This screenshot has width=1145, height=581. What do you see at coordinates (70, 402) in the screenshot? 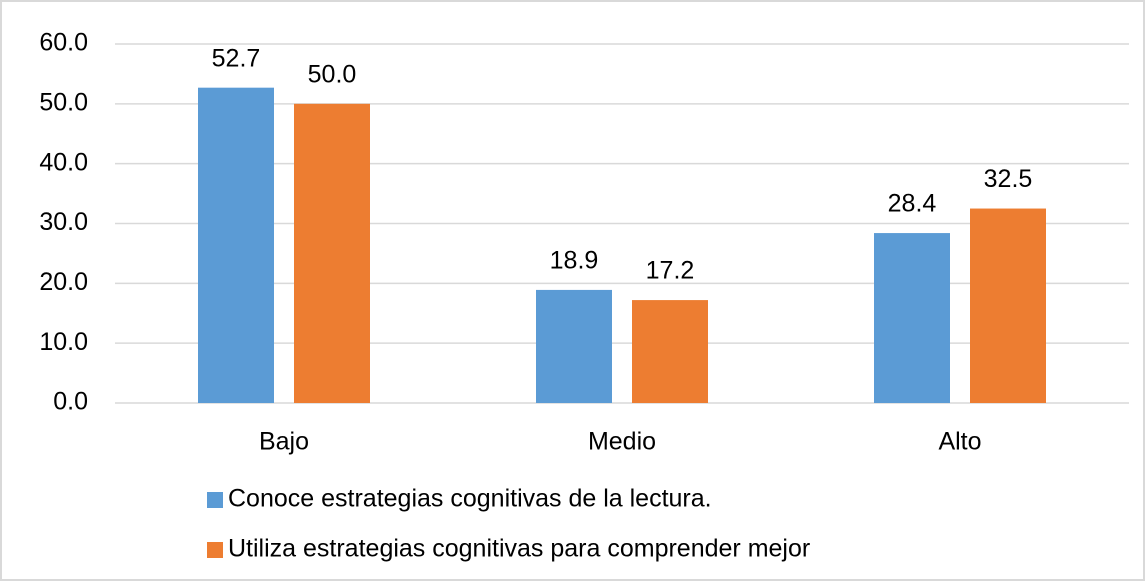
I see `y-tick-label: 0.0` at bounding box center [70, 402].